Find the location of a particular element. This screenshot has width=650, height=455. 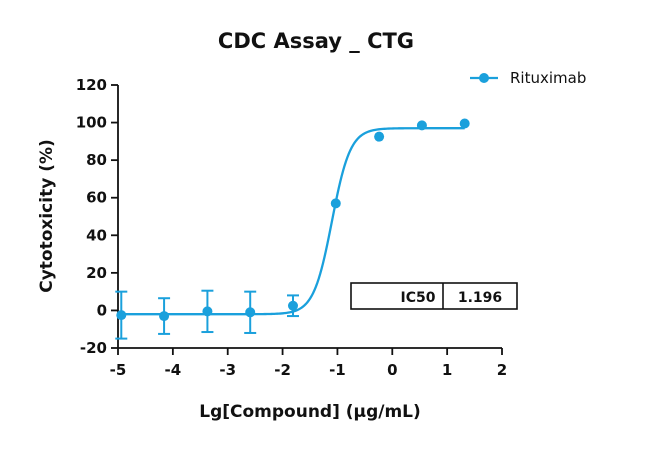

x-tick-label: 1 is located at coordinates (447, 370).